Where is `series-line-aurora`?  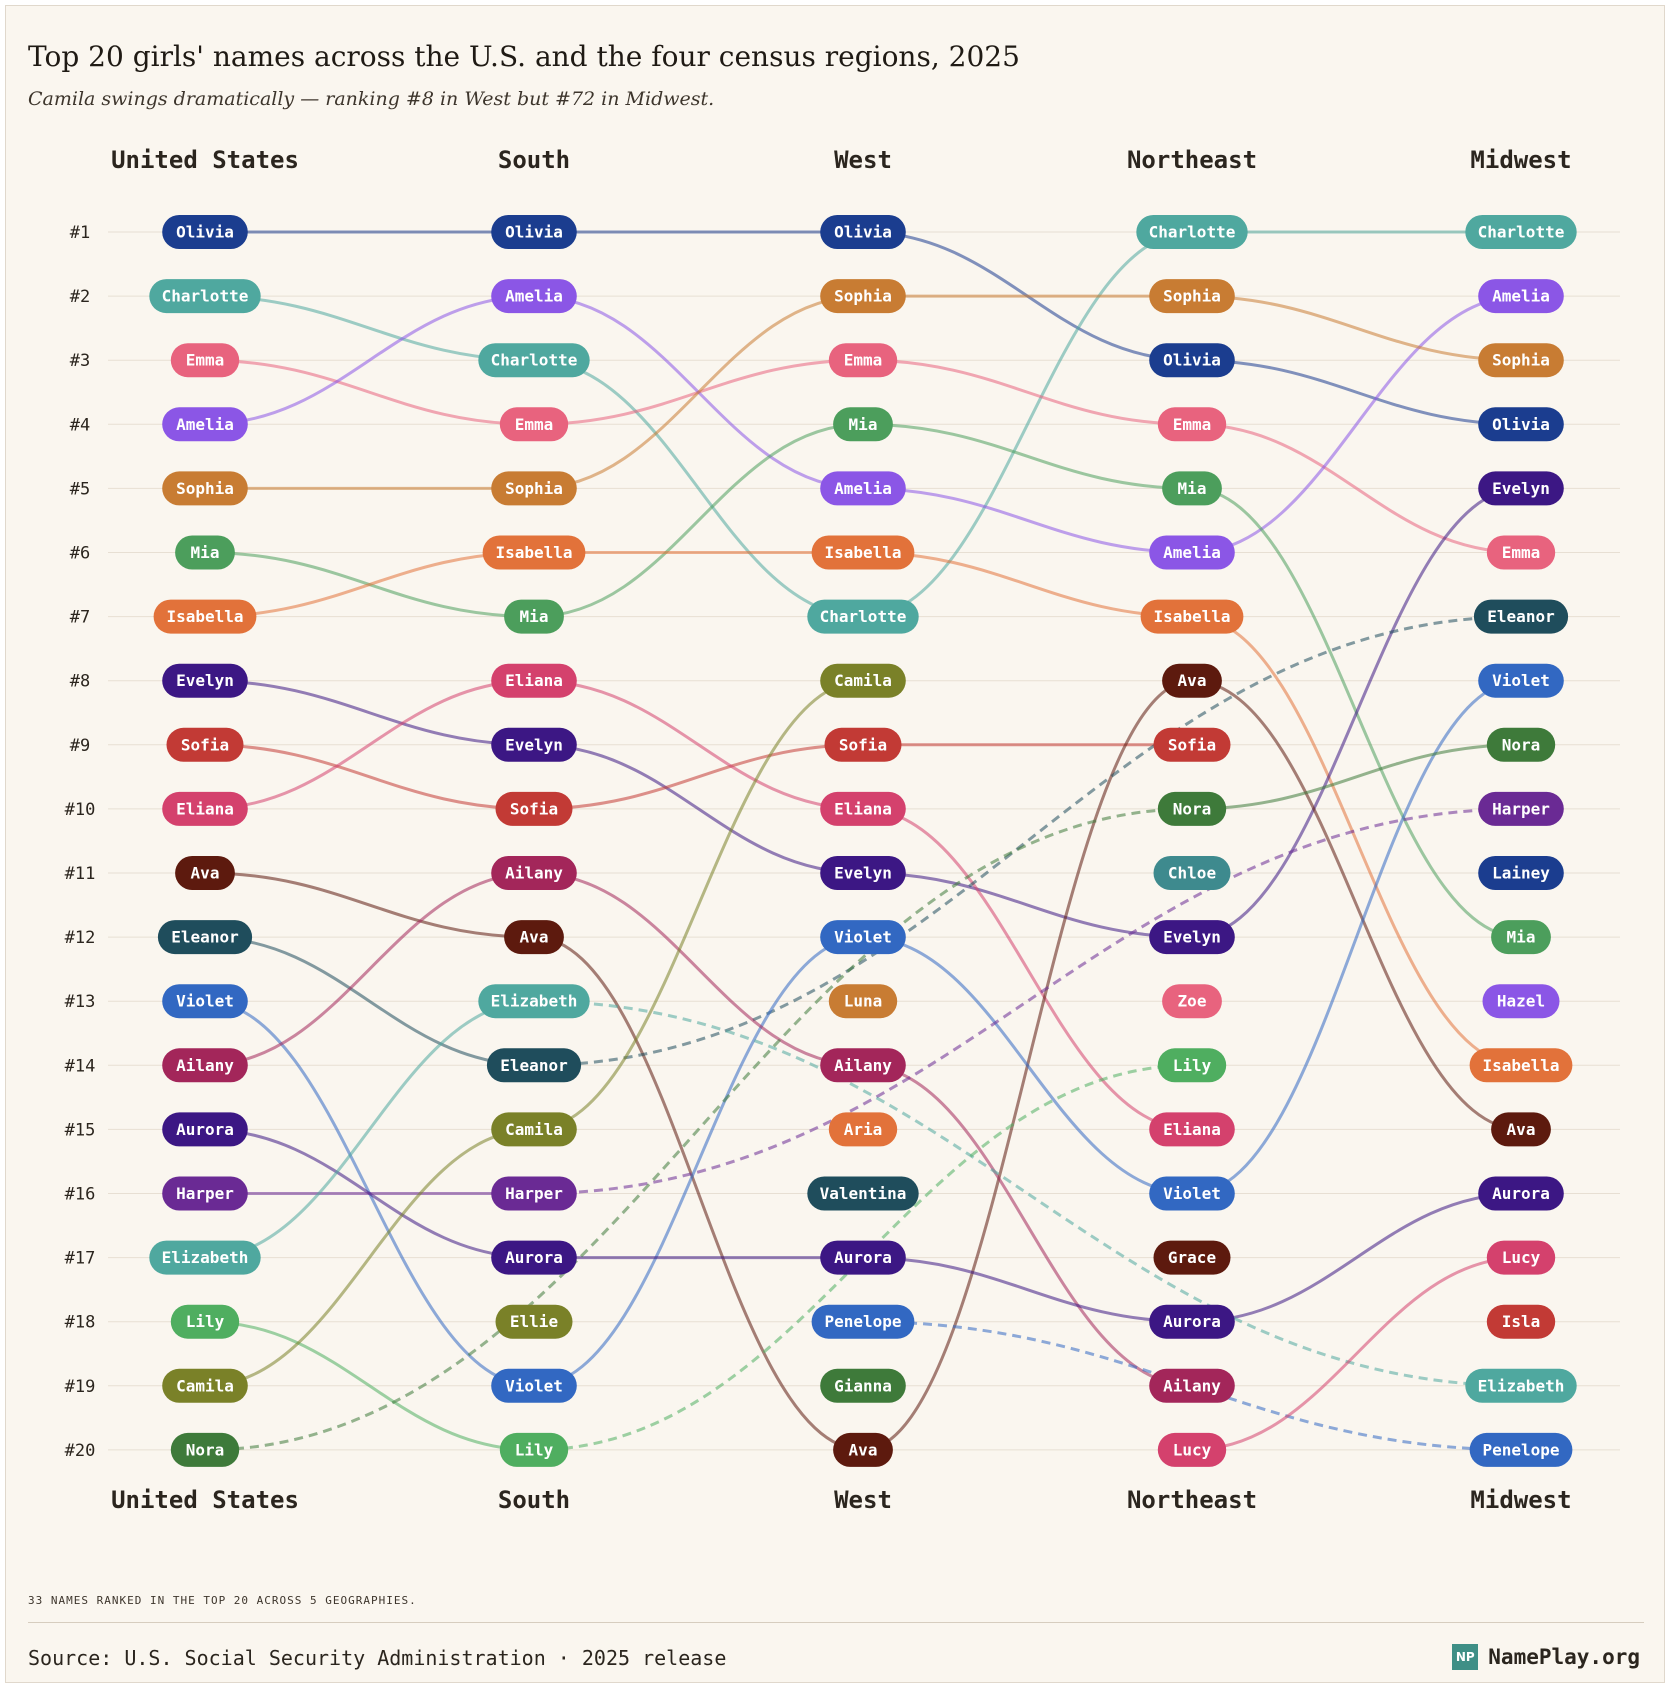 series-line-aurora is located at coordinates (1027, 1290).